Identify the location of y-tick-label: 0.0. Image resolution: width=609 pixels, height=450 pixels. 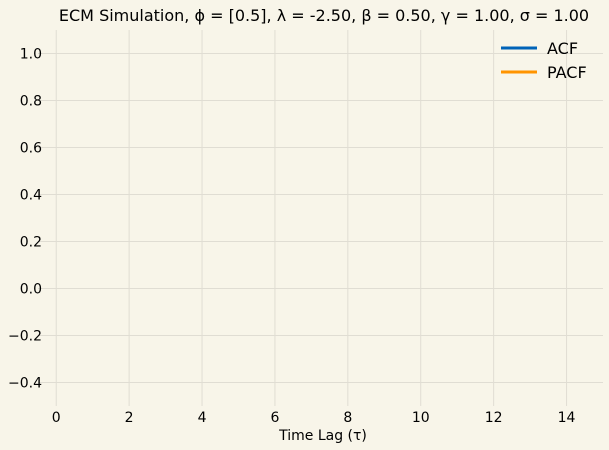
(31, 290).